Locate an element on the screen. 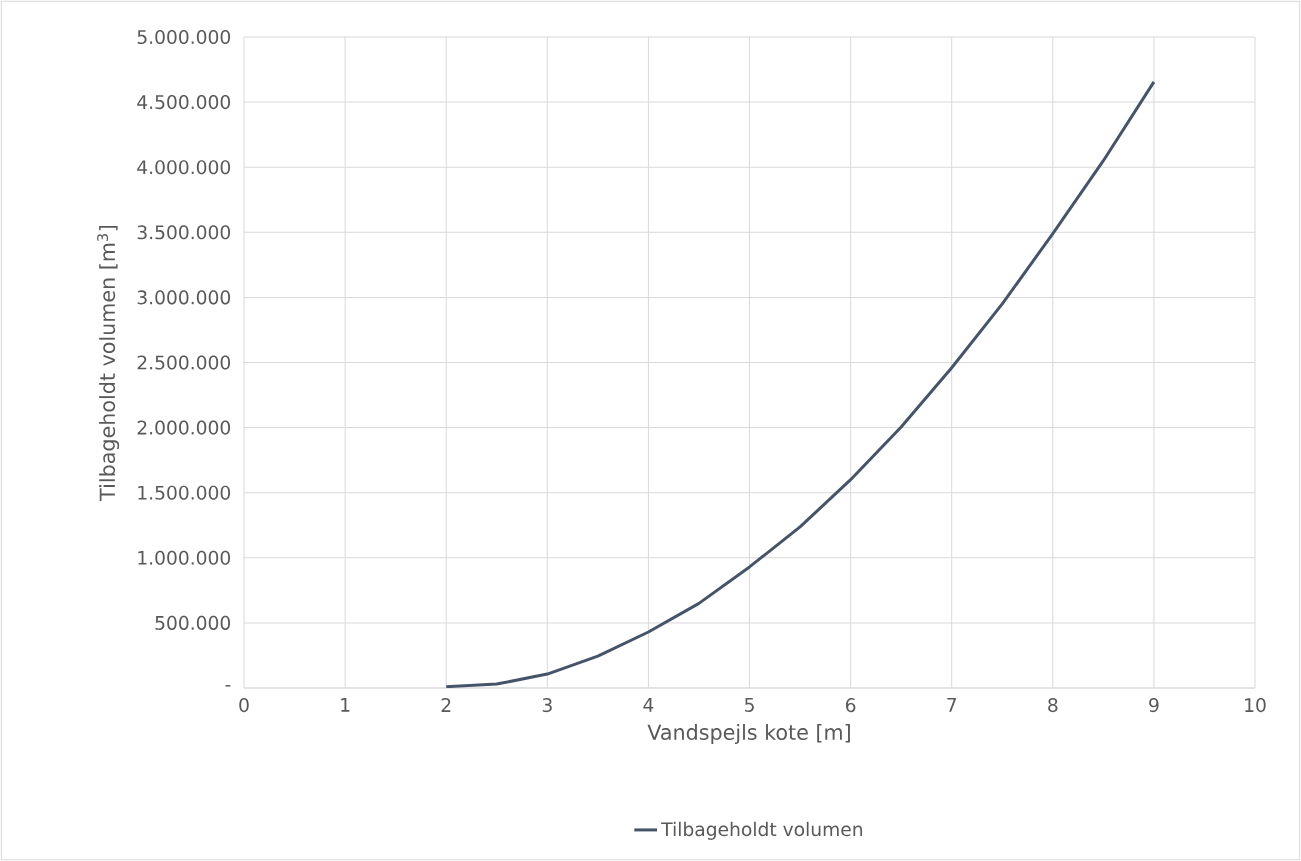 The image size is (1301, 861). x-tick-label: 4 is located at coordinates (648, 705).